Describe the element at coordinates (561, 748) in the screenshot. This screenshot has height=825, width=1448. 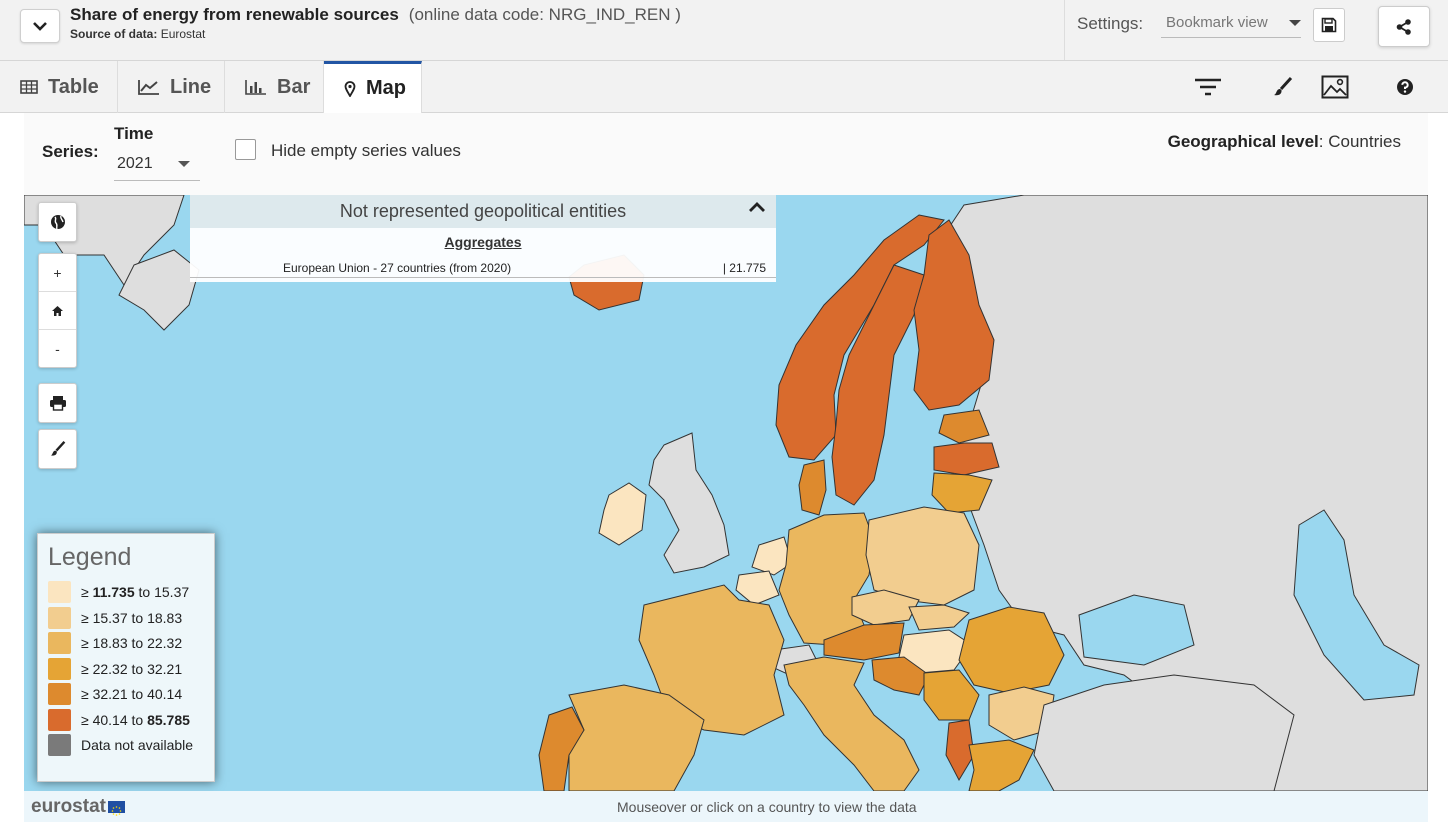
I see `country-portugal` at that location.